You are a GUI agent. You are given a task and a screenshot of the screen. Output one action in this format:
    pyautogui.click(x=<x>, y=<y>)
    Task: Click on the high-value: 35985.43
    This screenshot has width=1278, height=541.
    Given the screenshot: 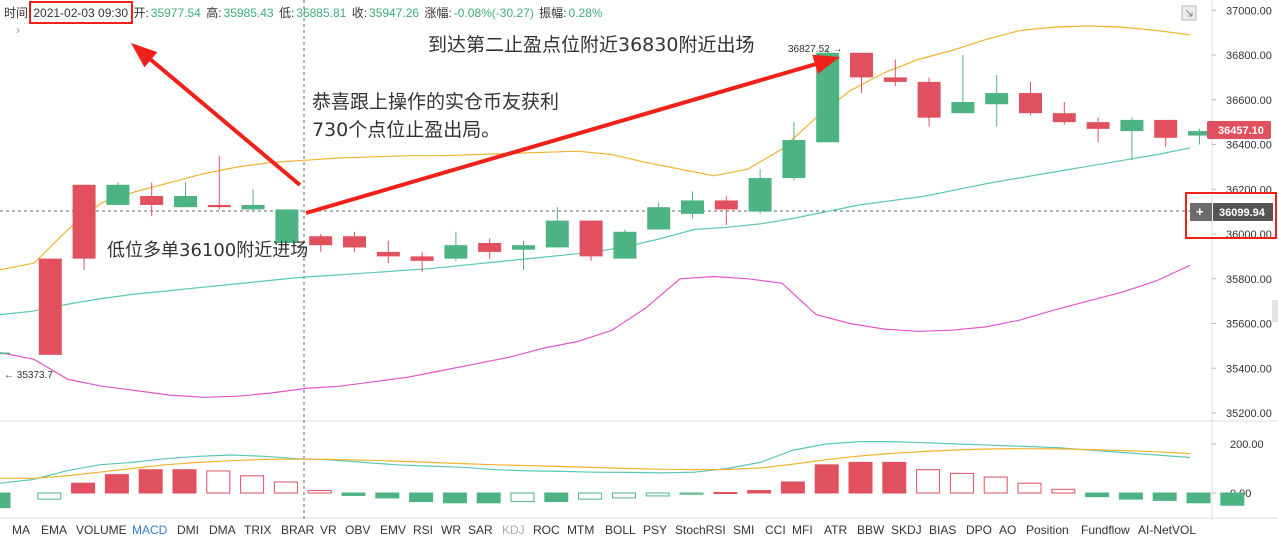 What is the action you would take?
    pyautogui.click(x=248, y=13)
    